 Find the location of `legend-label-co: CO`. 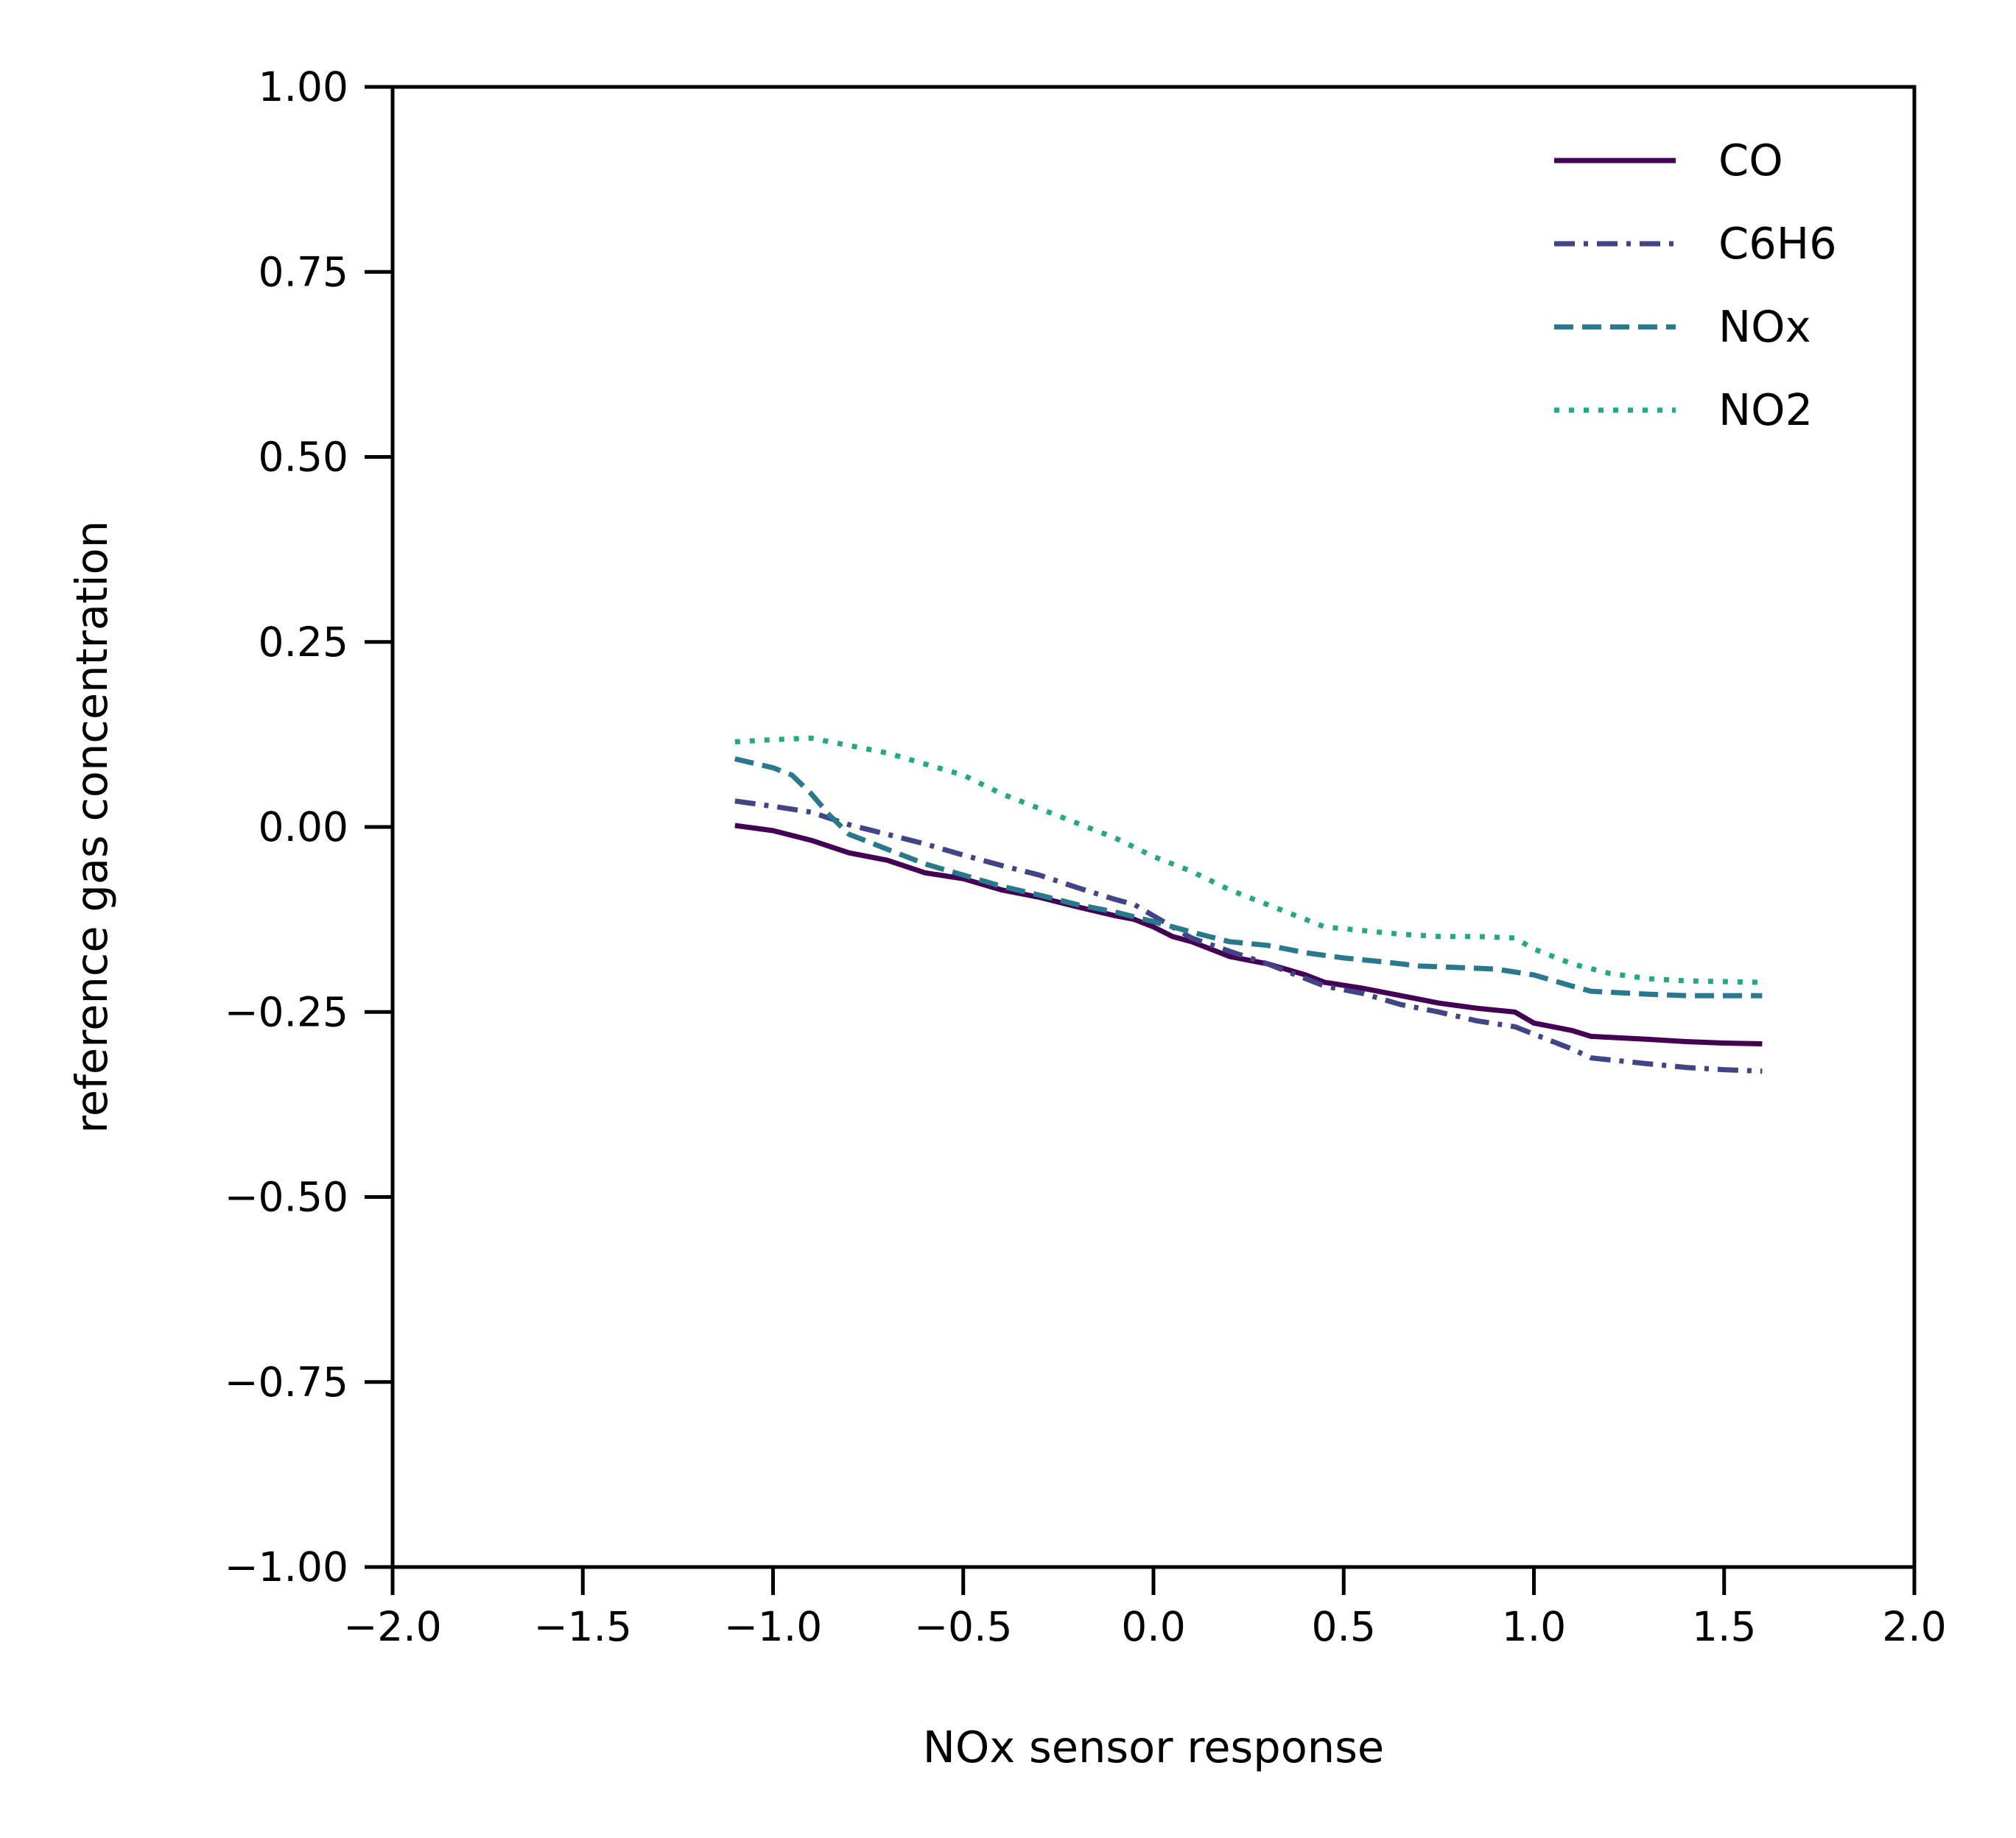

legend-label-co: CO is located at coordinates (1750, 160).